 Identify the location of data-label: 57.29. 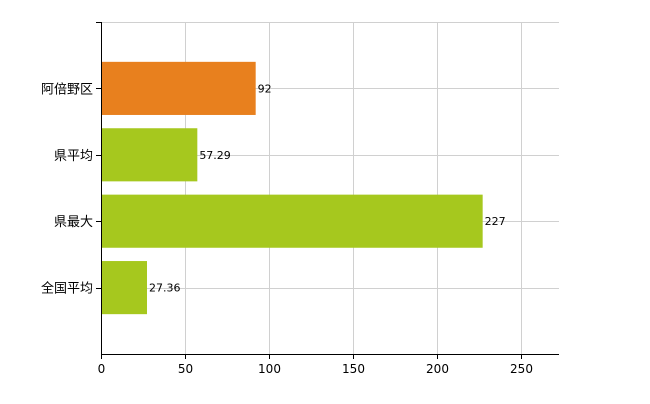
(215, 155).